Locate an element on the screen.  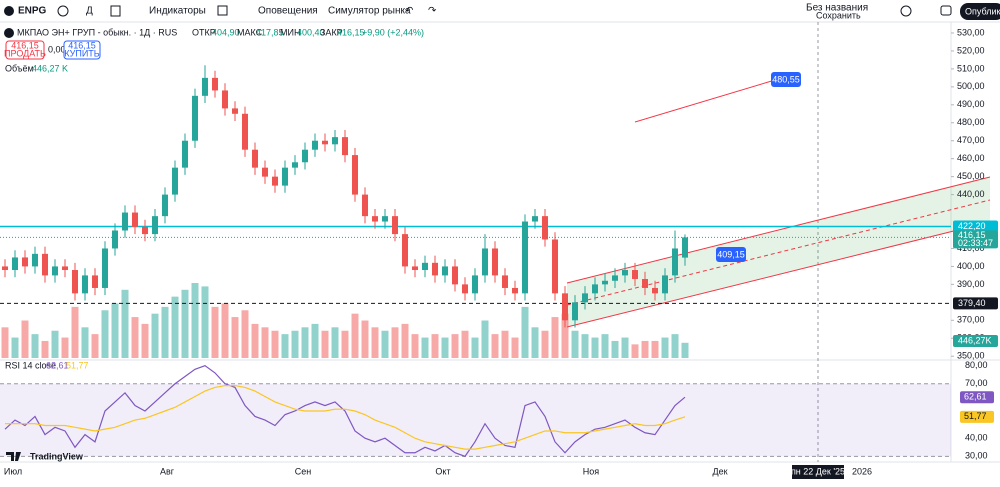
save: Сохранить is located at coordinates (838, 15).